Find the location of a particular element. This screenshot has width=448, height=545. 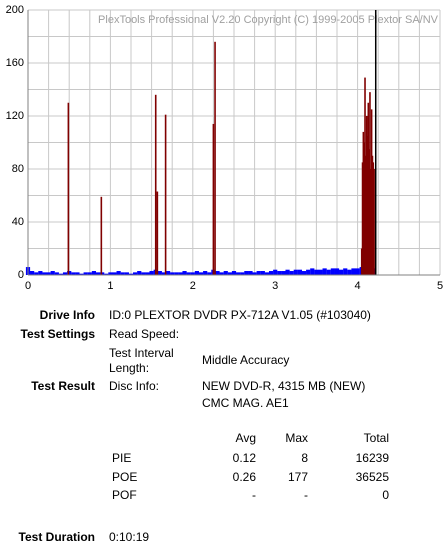

x-tick-label: 0 is located at coordinates (28, 286).